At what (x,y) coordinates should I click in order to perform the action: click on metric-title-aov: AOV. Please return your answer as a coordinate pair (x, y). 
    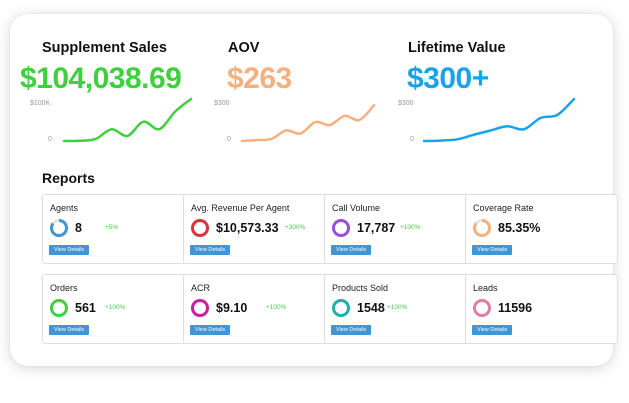
    Looking at the image, I should click on (244, 48).